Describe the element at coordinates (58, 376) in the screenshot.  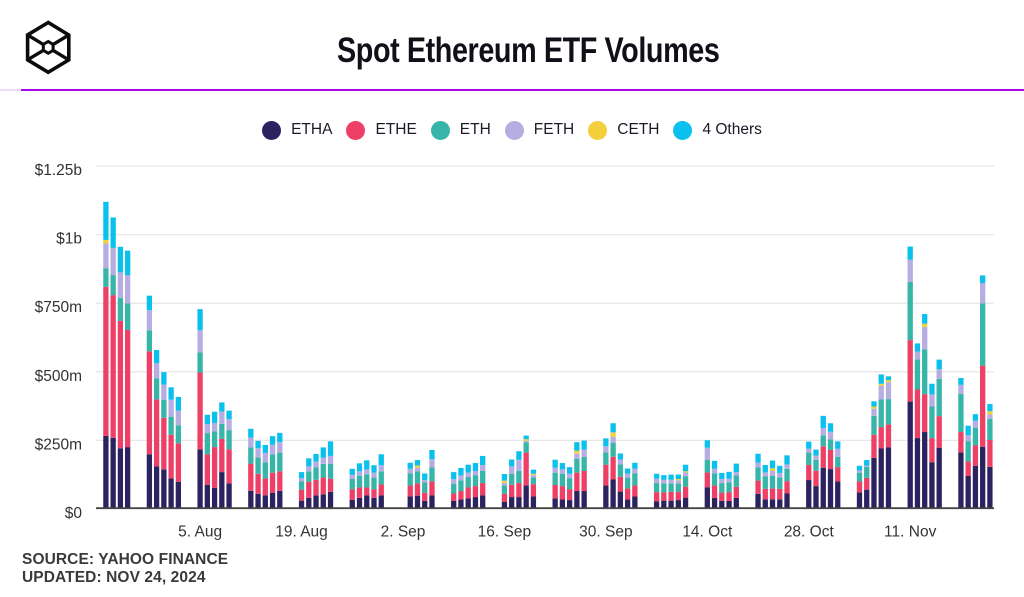
I see `svg-text: $500m` at that location.